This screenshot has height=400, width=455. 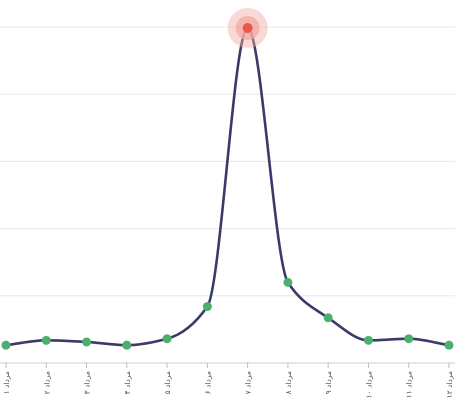 What do you see at coordinates (328, 382) in the screenshot?
I see `x-tick-label: ۹ مرداد` at bounding box center [328, 382].